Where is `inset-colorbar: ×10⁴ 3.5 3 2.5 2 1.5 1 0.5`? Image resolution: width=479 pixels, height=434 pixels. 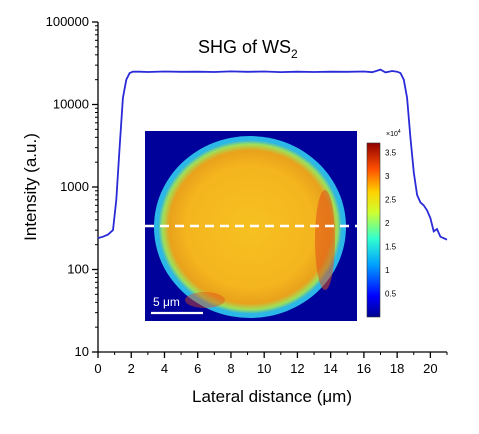 inset-colorbar: ×10⁴ 3.5 3 2.5 2 1.5 1 0.5 is located at coordinates (383, 223).